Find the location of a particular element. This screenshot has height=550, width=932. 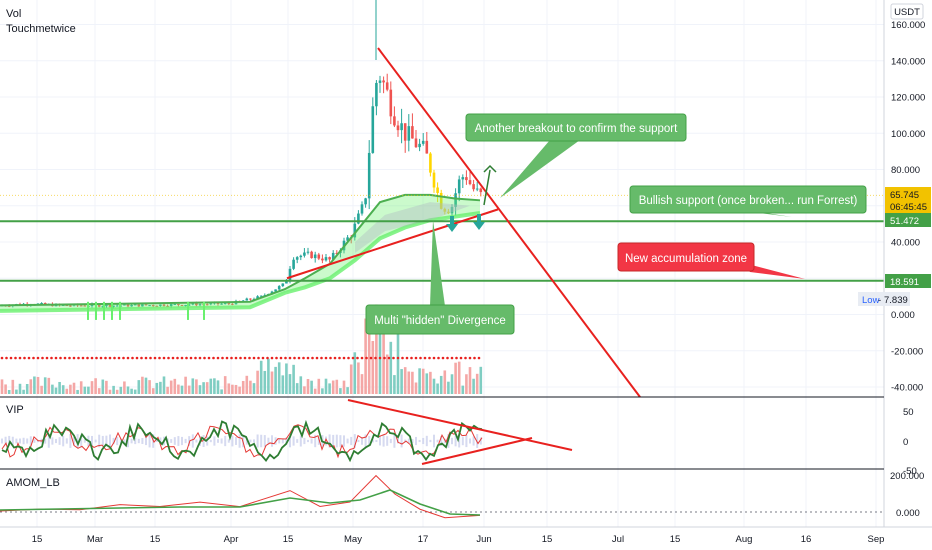

time-tick-label: 16 is located at coordinates (806, 539).